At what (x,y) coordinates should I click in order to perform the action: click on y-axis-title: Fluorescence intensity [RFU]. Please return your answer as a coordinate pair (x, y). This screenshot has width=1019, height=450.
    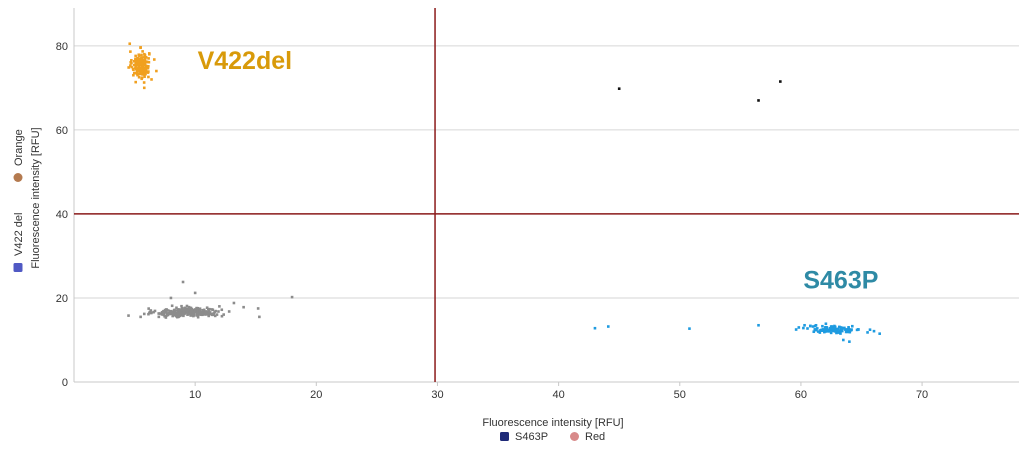
    Looking at the image, I should click on (36, 197).